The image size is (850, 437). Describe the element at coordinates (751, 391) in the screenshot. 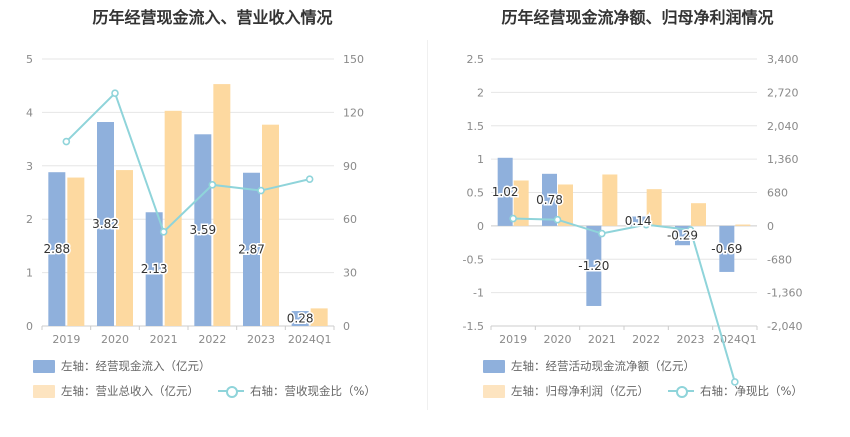

I see `legend-label: 右轴：净现比（%）` at that location.